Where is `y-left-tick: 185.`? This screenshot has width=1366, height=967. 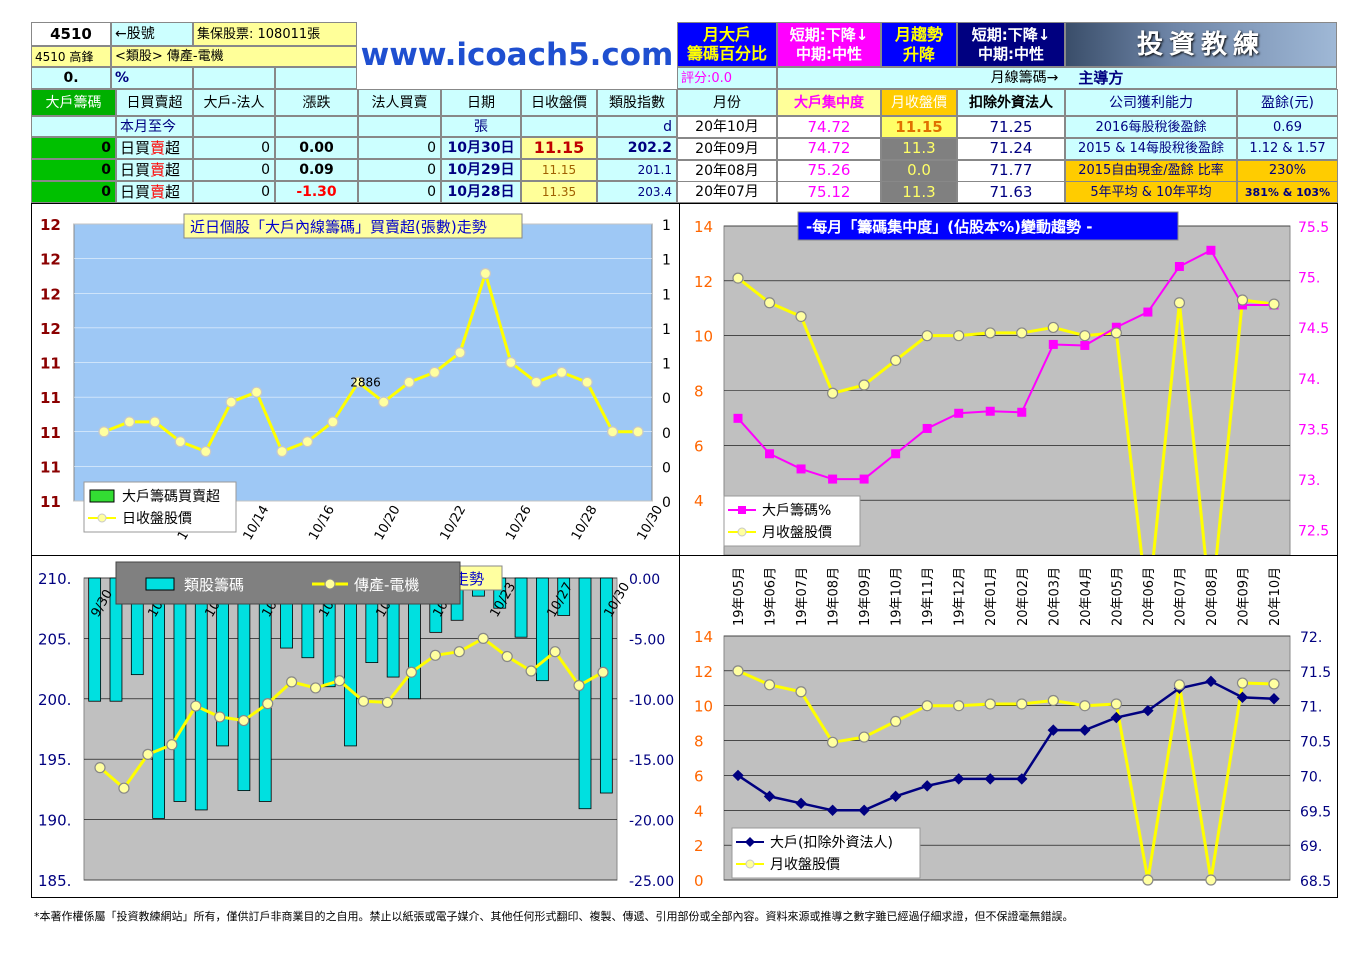 y-left-tick: 185. is located at coordinates (54, 881).